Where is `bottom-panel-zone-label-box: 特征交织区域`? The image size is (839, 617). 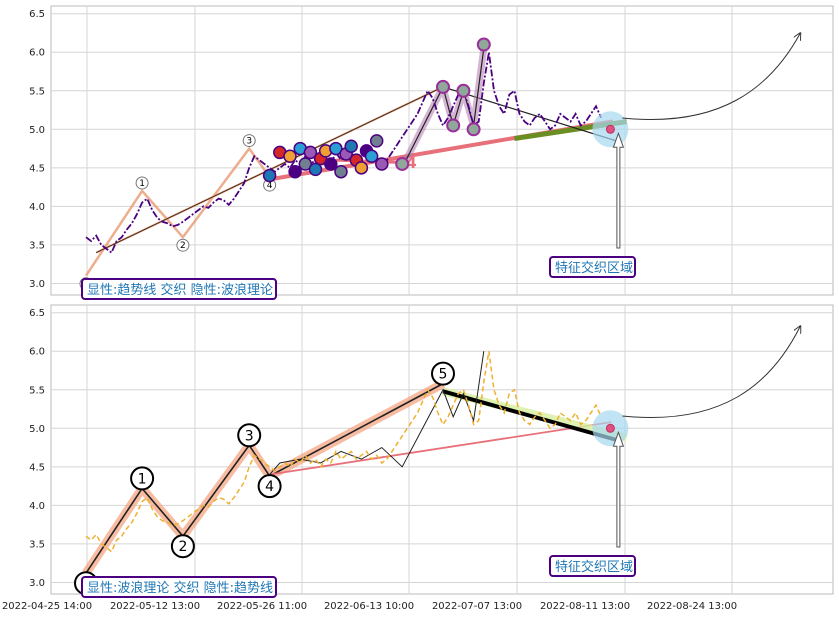 bottom-panel-zone-label-box: 特征交织区域 is located at coordinates (592, 566).